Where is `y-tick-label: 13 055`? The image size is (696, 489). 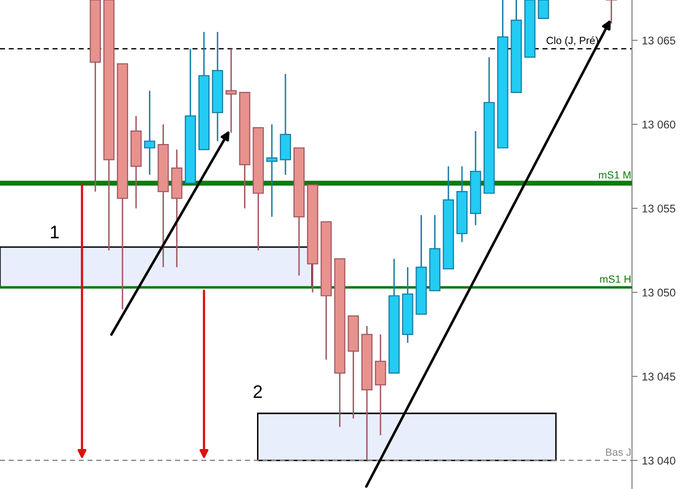 y-tick-label: 13 055 is located at coordinates (659, 208).